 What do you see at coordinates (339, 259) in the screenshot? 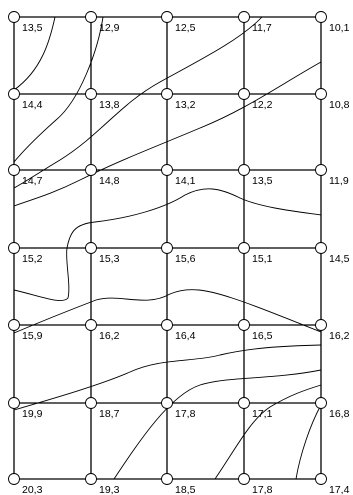
I see `node-value-label: 14,5` at bounding box center [339, 259].